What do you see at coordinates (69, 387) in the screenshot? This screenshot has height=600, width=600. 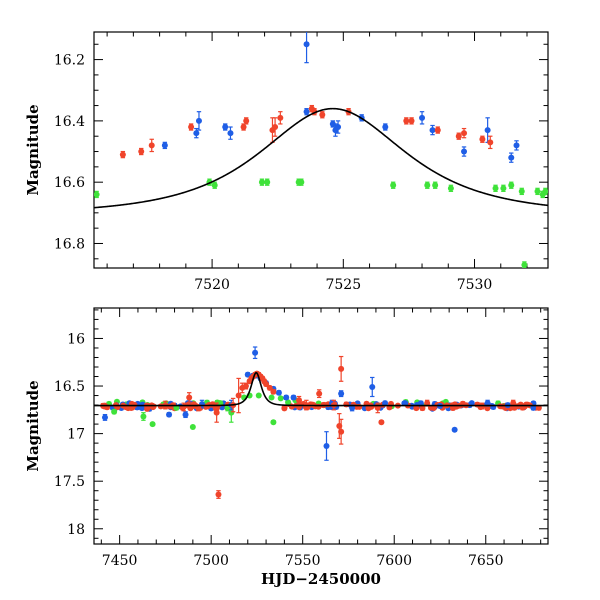 I see `y-tick-label: 16.5` at bounding box center [69, 387].